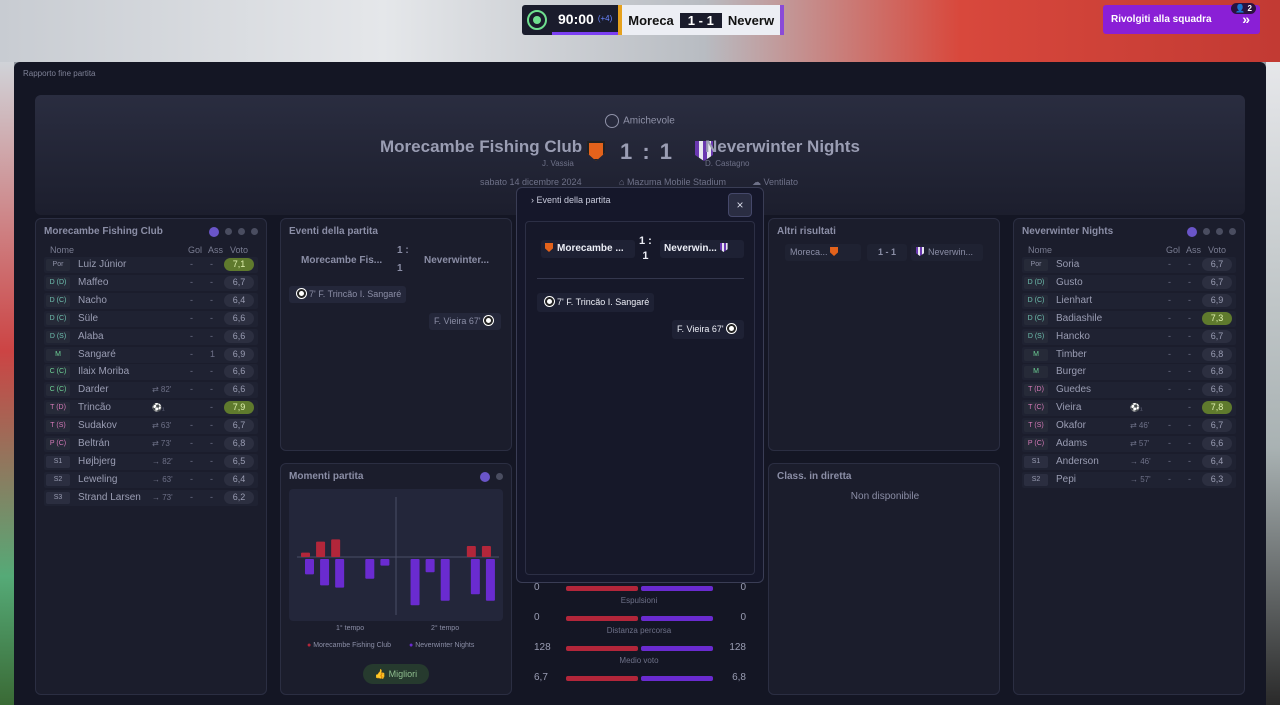 The image size is (1280, 705). What do you see at coordinates (491, 477) in the screenshot?
I see `moments-pager` at bounding box center [491, 477].